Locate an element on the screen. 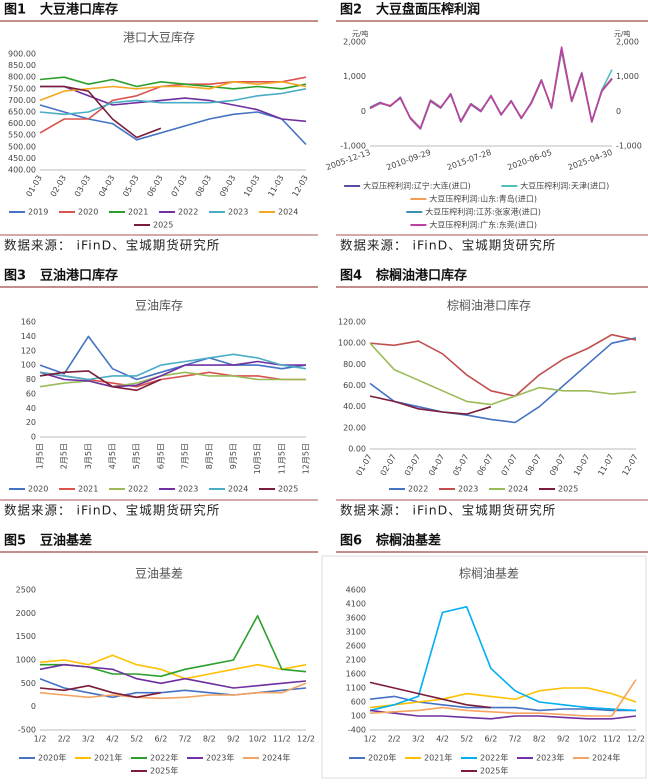 Image resolution: width=648 pixels, height=784 pixels. y-tick-label: 120 is located at coordinates (28, 350).